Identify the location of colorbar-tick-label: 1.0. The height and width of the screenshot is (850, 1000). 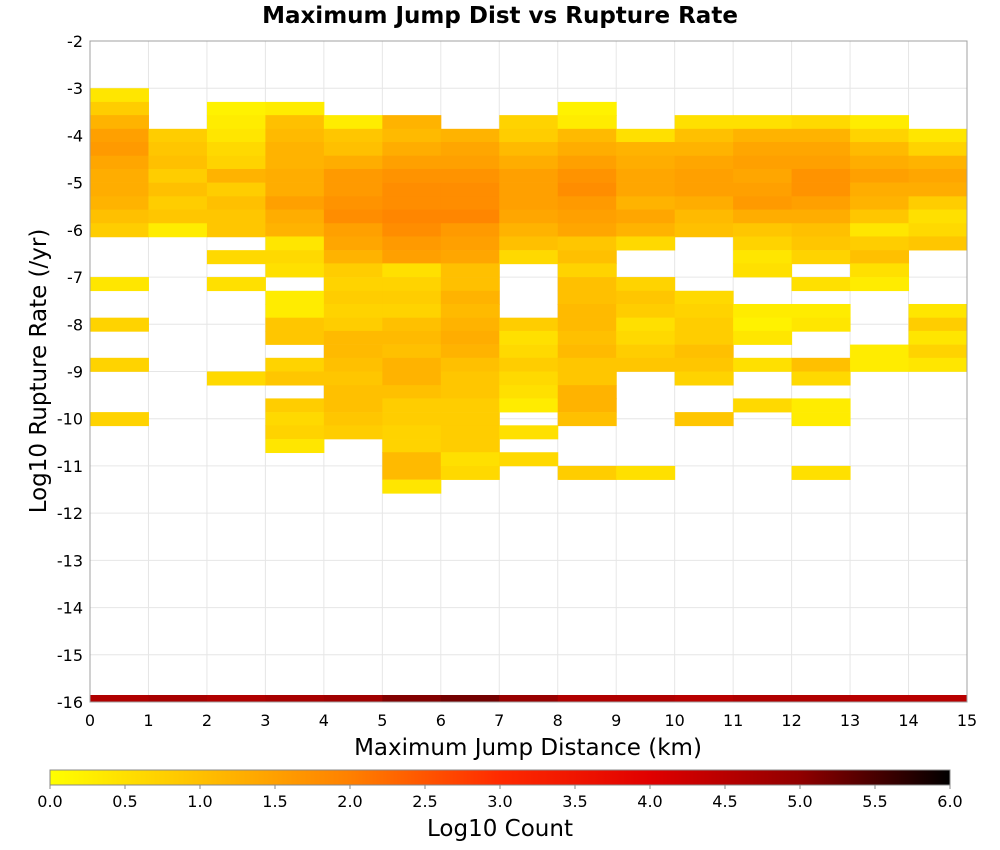
(199, 801).